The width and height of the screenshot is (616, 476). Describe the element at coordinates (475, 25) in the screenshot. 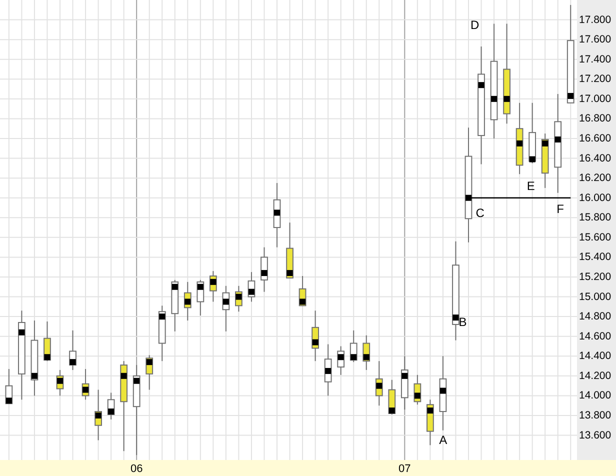

I see `annotation: D` at that location.